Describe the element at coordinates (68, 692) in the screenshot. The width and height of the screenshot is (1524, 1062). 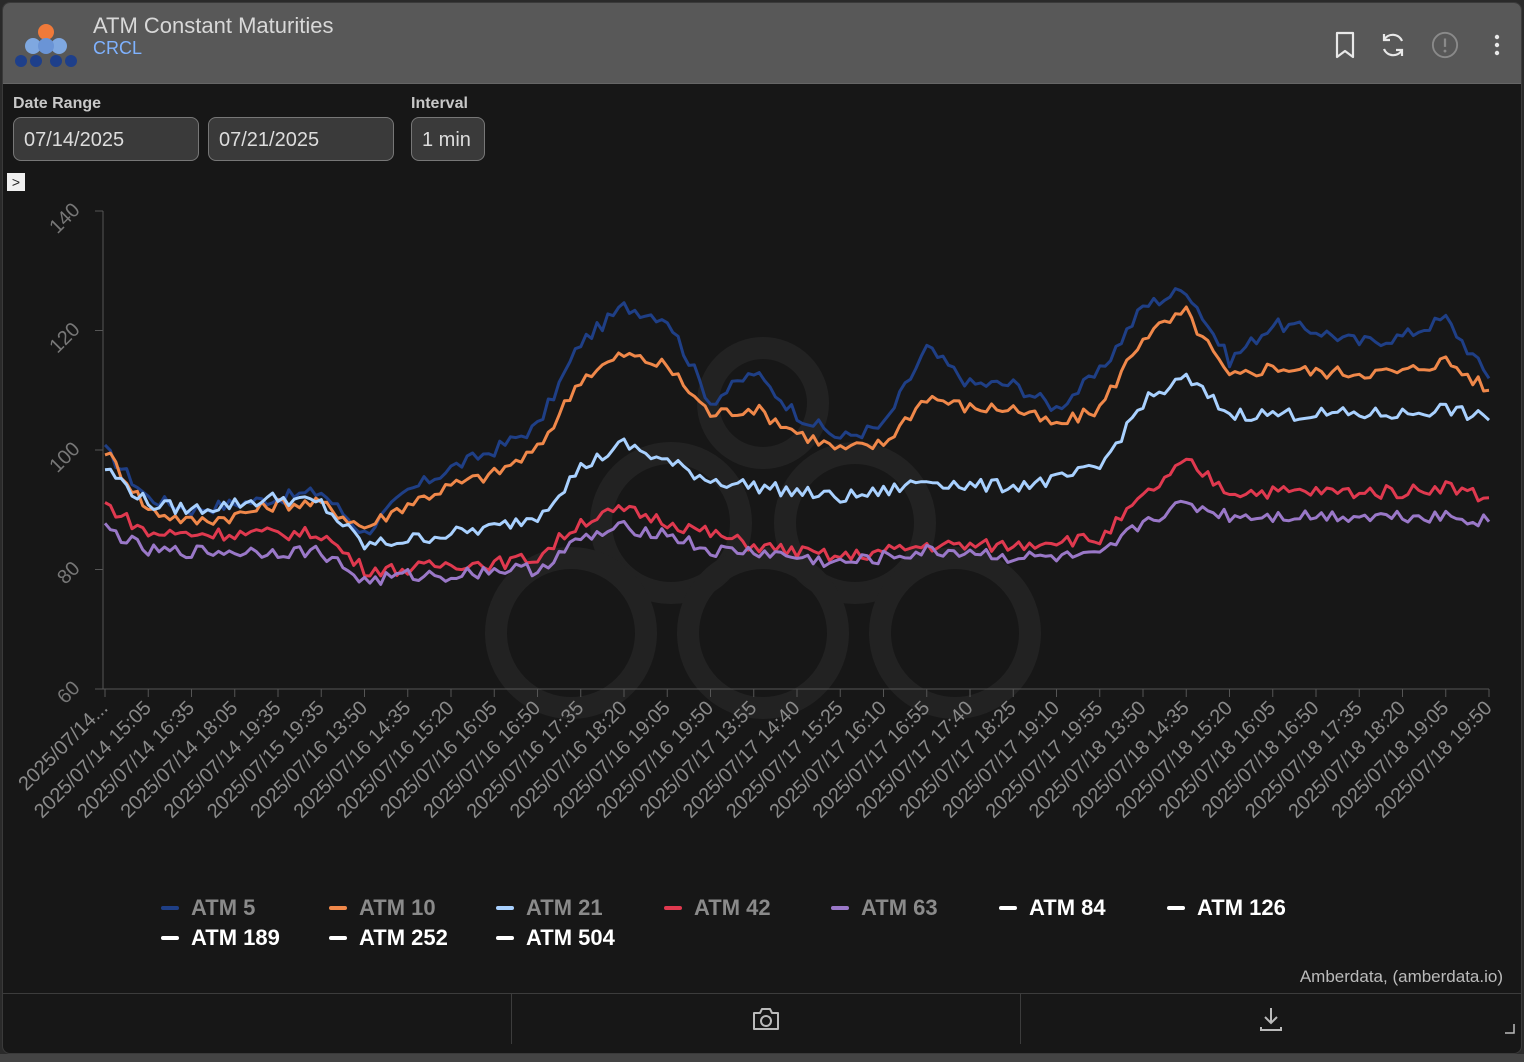
I see `y-tick-label: 60` at that location.